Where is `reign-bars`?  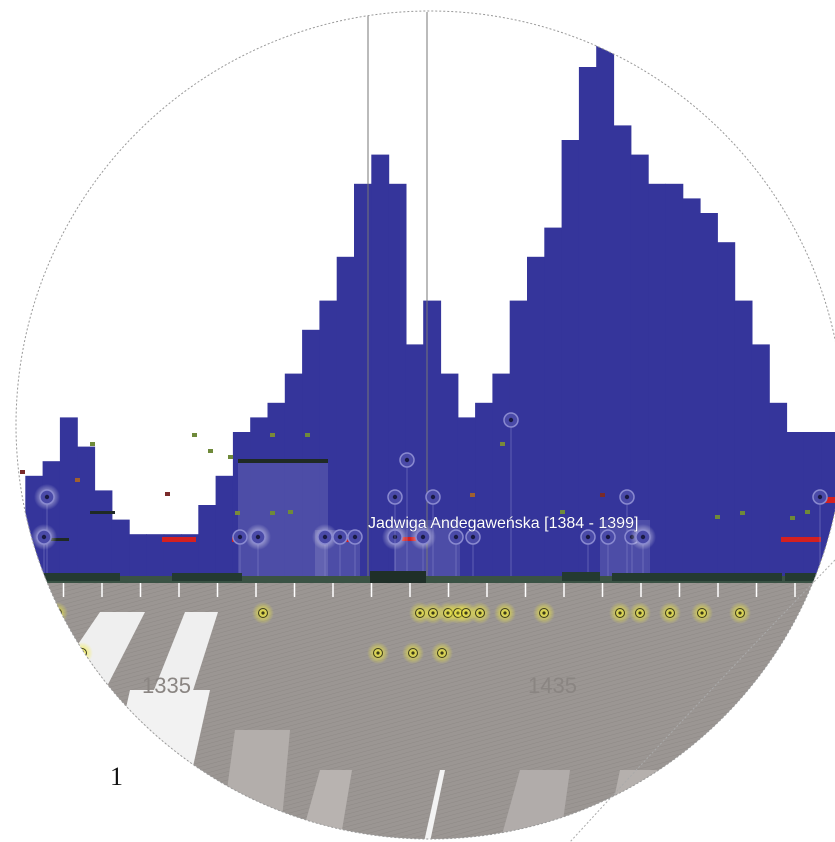 reign-bars is located at coordinates (187, 500).